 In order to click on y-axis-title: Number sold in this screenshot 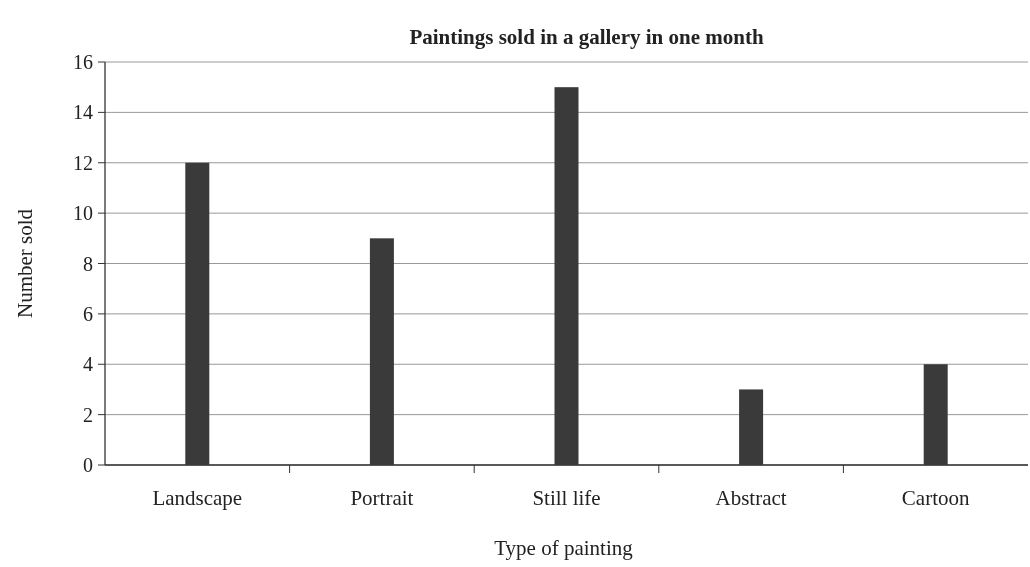, I will do `click(25, 263)`.